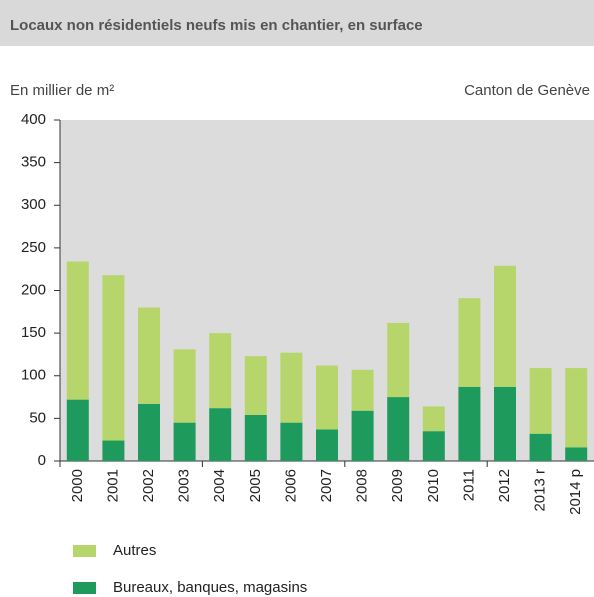 This screenshot has width=594, height=597. I want to click on y-tick-label: 250, so click(33, 247).